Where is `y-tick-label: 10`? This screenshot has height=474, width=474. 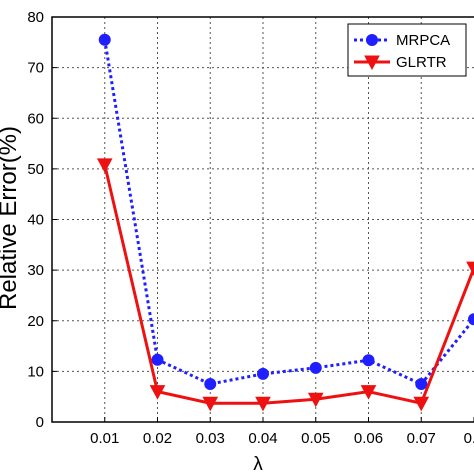 y-tick-label: 10 is located at coordinates (35, 371).